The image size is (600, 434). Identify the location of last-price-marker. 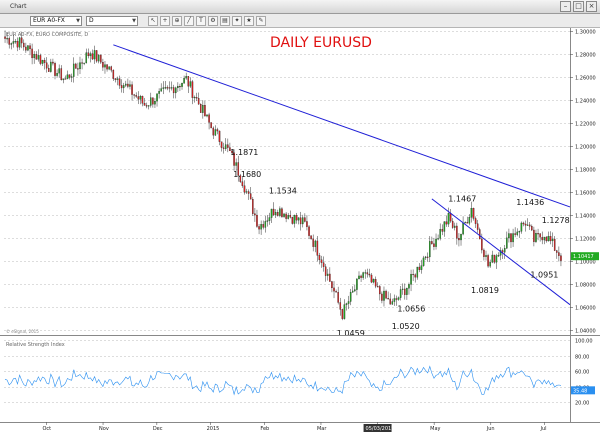
(585, 256).